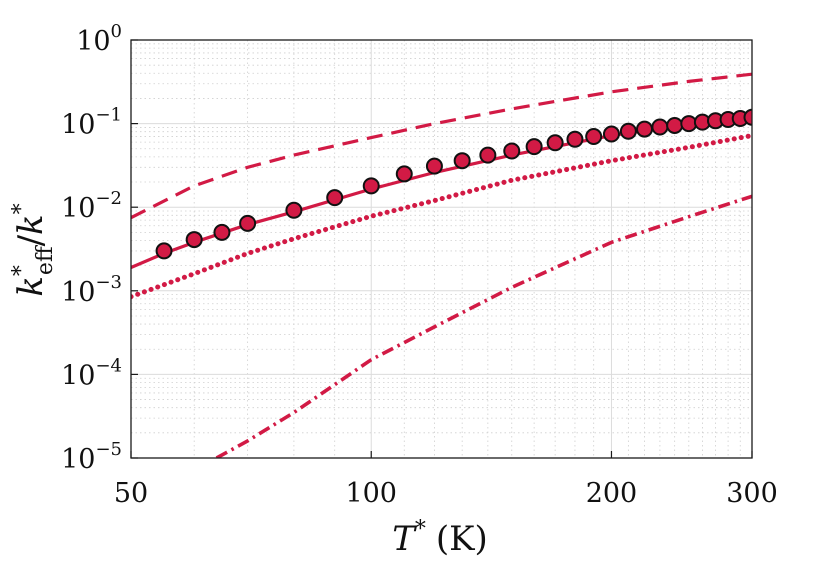  Describe the element at coordinates (612, 493) in the screenshot. I see `x-tick-label: 200` at that location.